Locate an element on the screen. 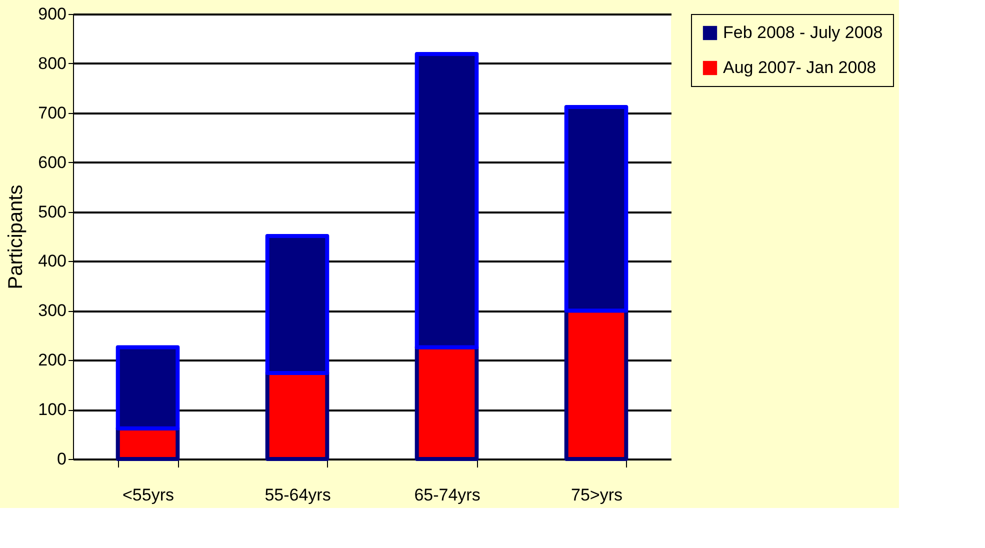 The height and width of the screenshot is (548, 985). legend-label: Feb 2008 - July 2008 is located at coordinates (803, 32).